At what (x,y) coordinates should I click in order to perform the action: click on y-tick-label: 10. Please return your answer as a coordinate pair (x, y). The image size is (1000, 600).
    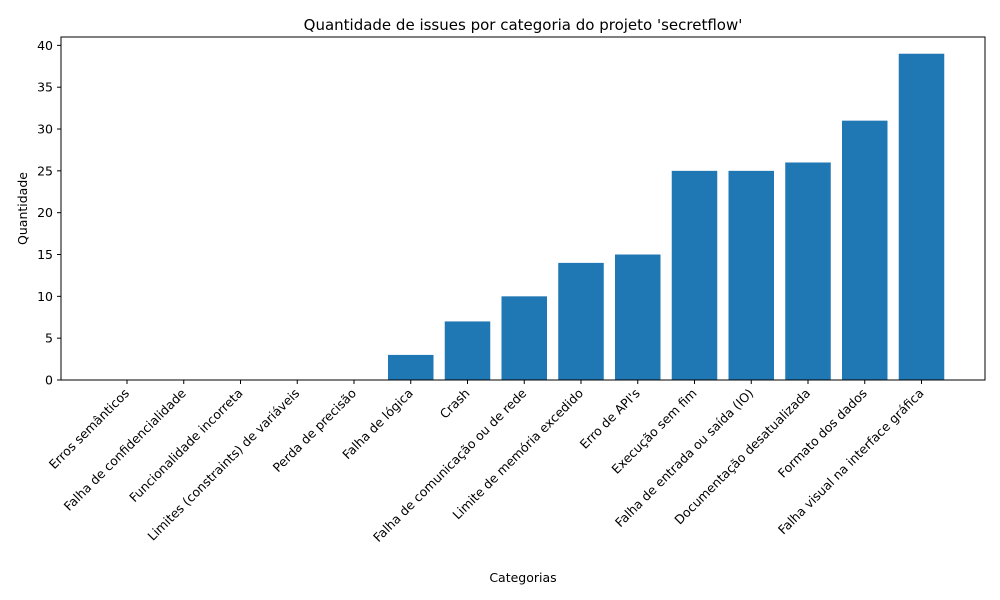
    Looking at the image, I should click on (45, 296).